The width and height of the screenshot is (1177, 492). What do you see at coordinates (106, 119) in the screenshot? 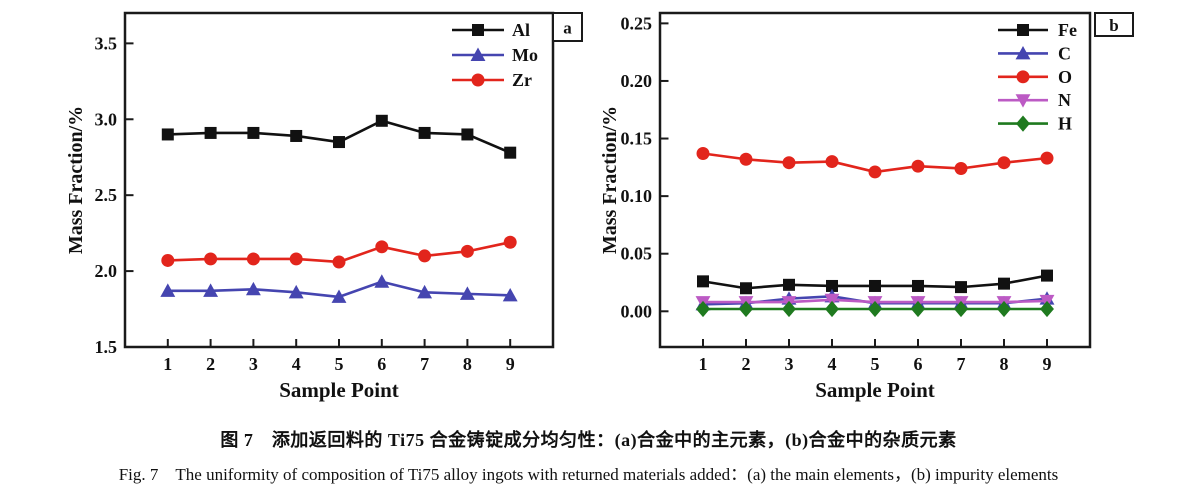
I see `y-axis-tick-label: 3.0` at bounding box center [106, 119].